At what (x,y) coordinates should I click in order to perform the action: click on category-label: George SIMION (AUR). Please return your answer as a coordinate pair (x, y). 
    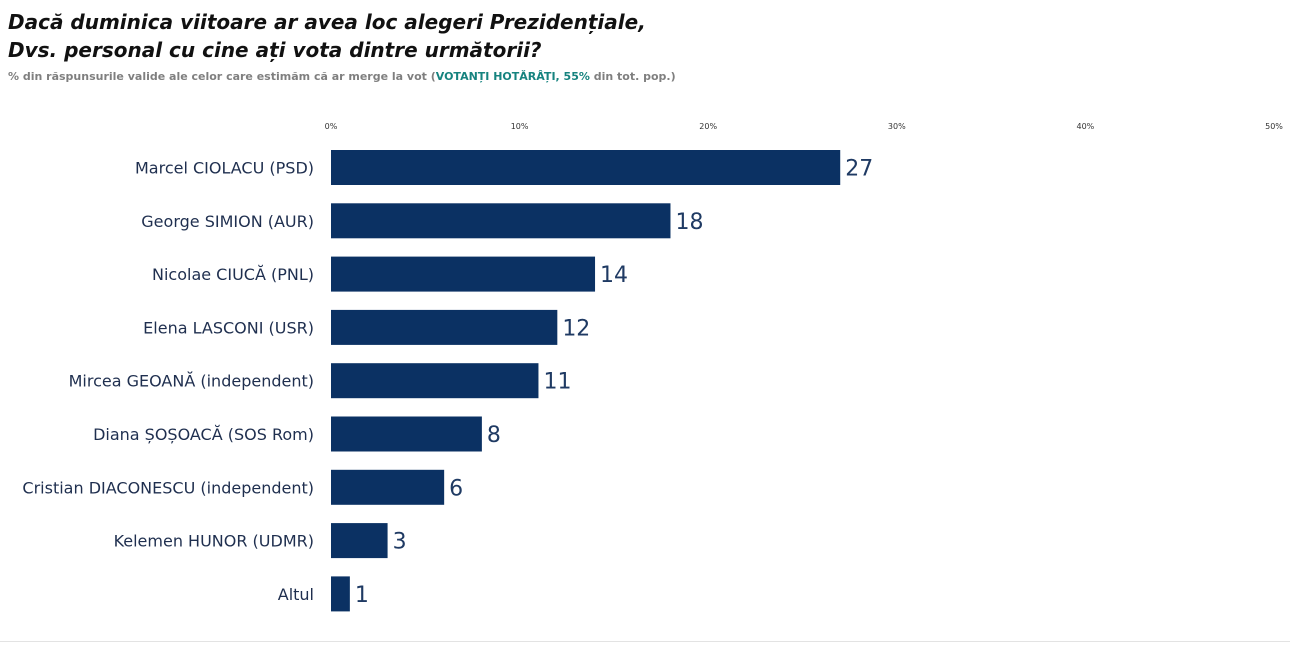
    Looking at the image, I should click on (227, 221).